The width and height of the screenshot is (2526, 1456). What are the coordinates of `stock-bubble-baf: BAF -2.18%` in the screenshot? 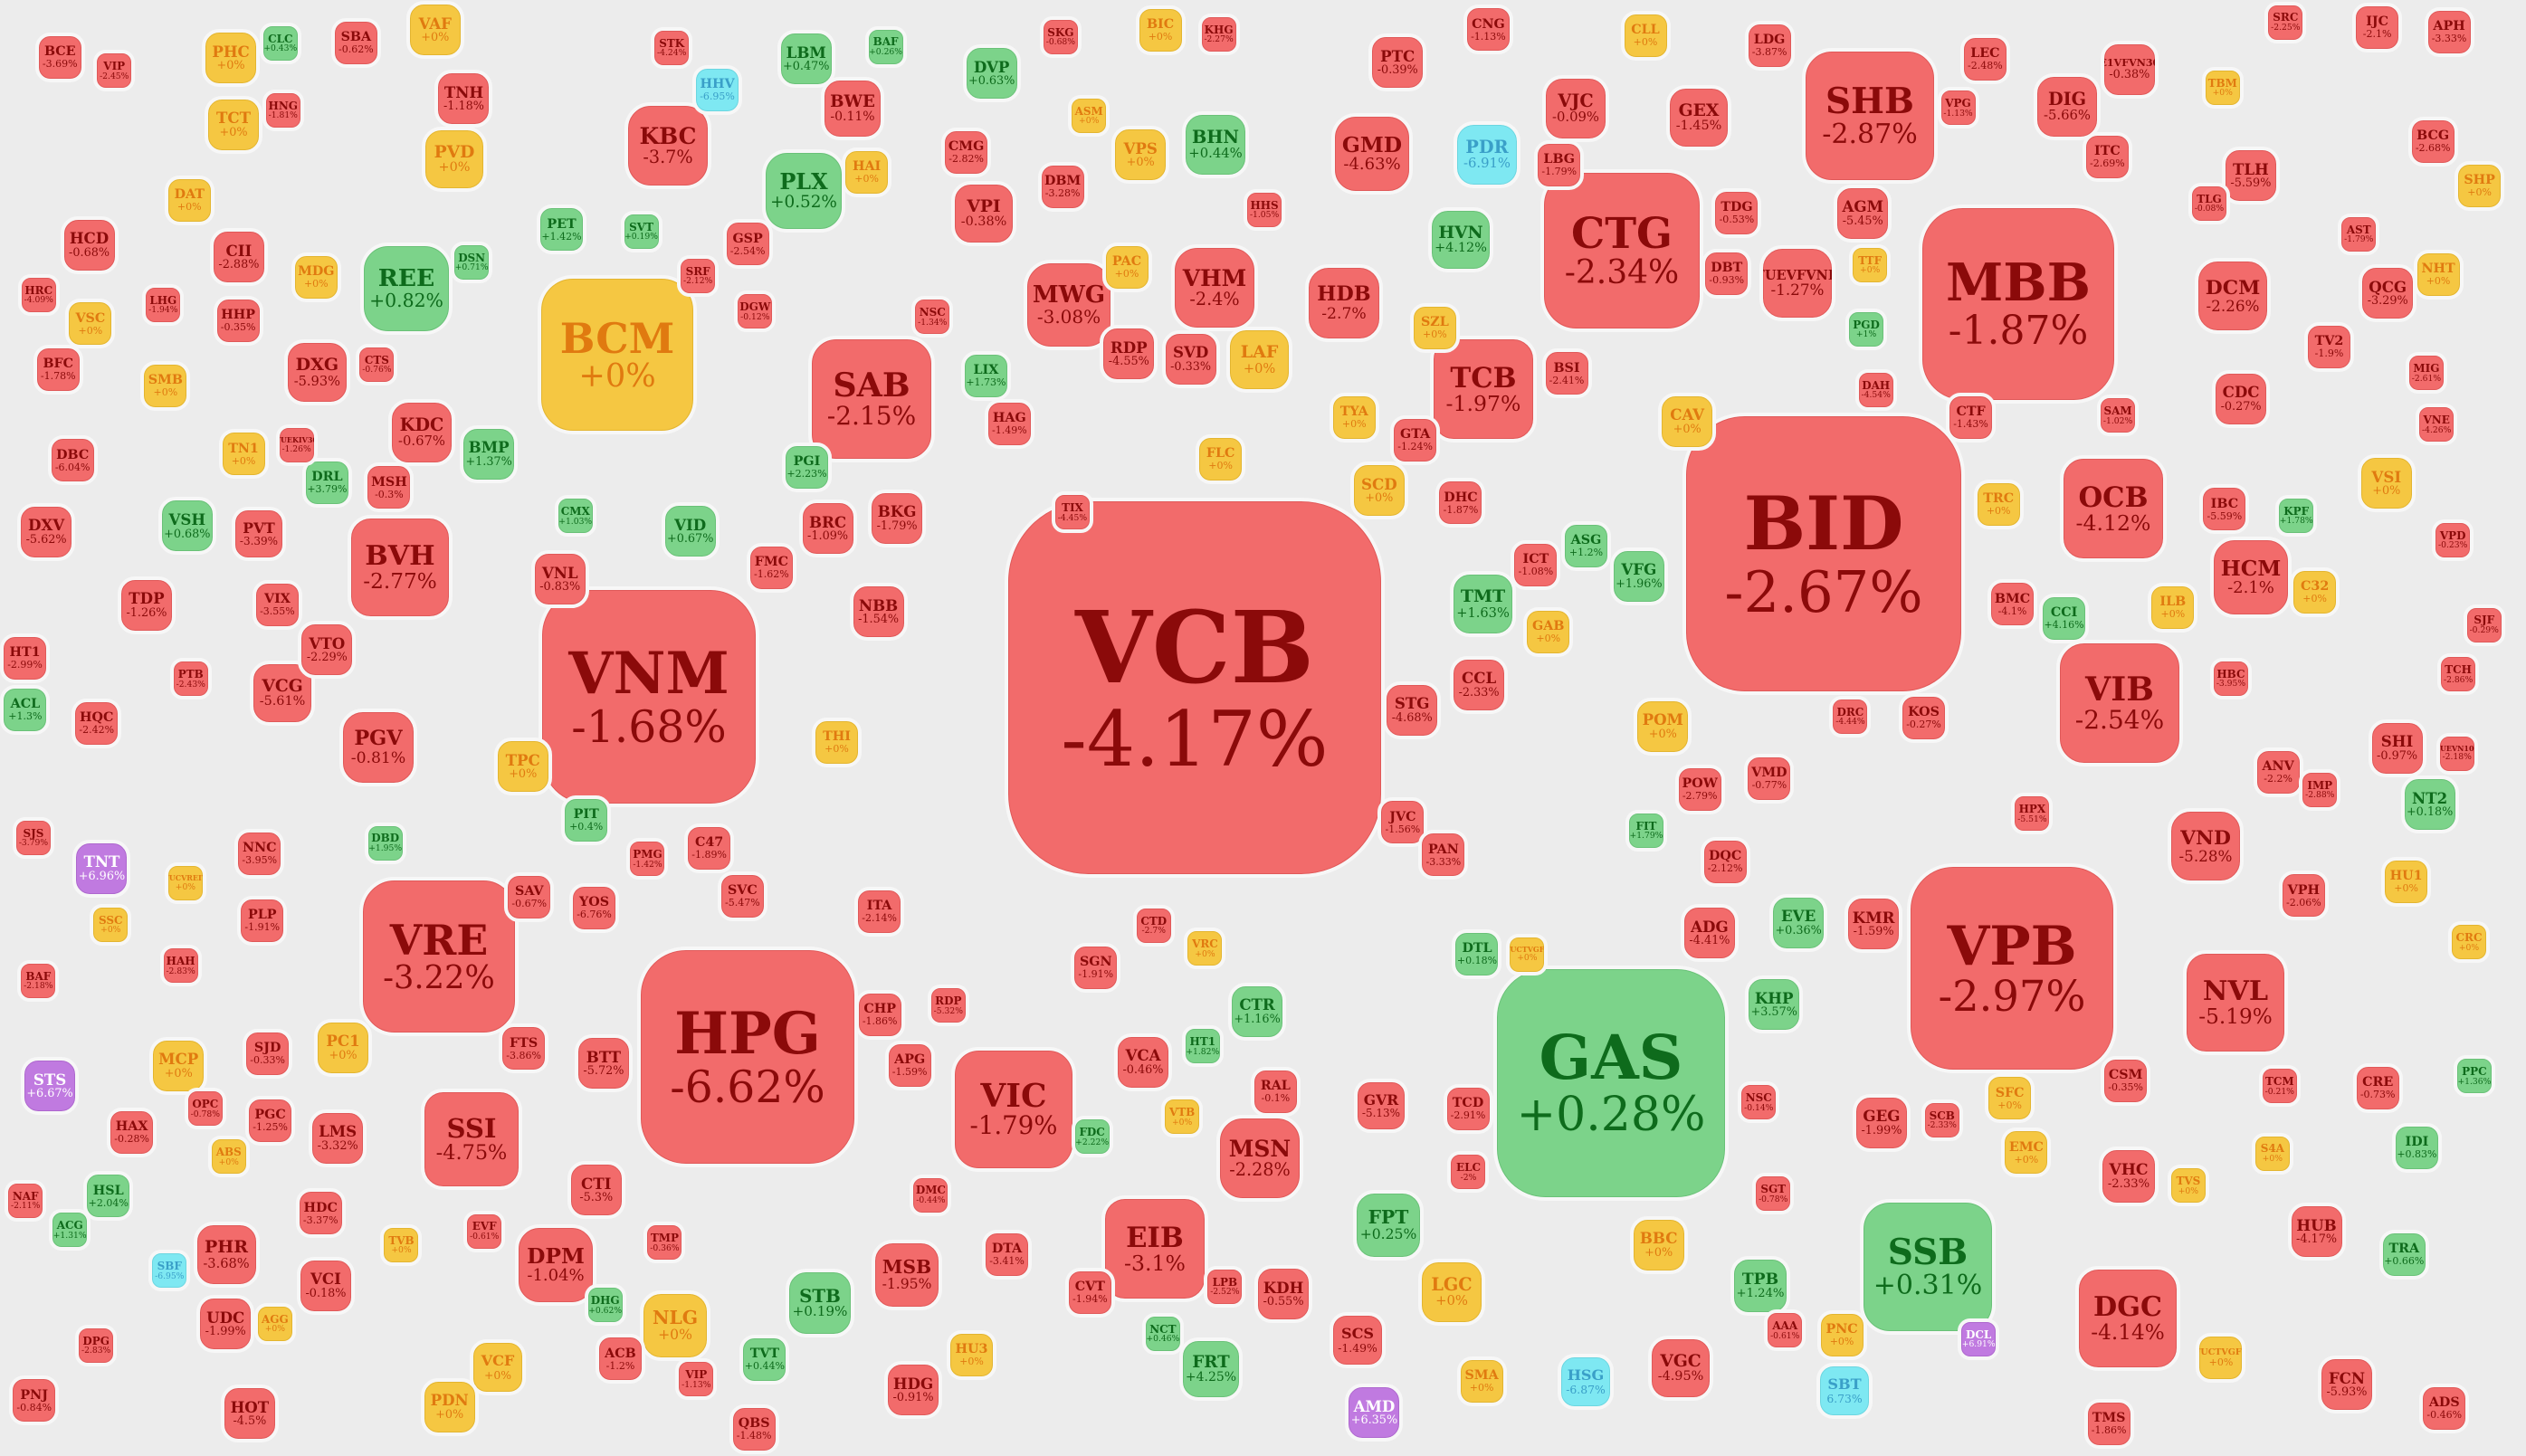 It's located at (38, 980).